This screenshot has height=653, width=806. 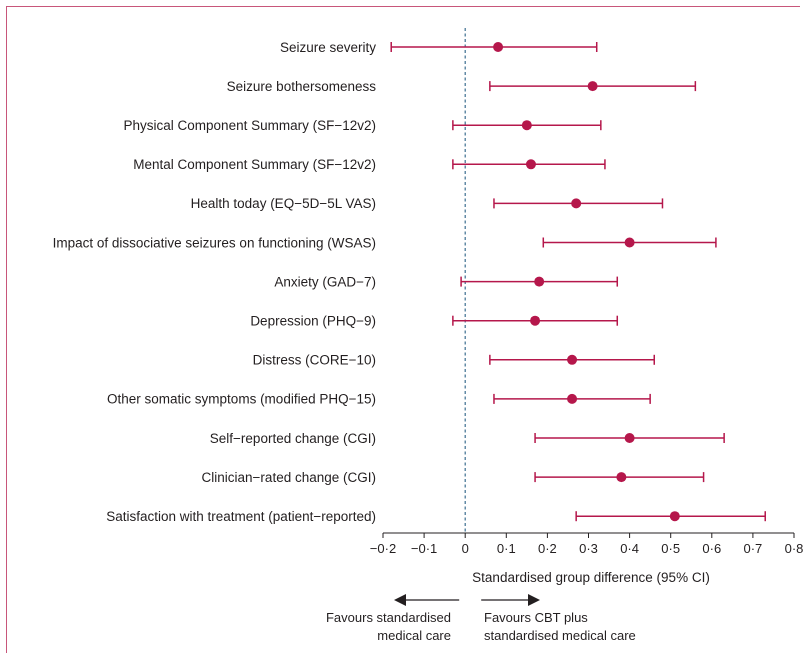 I want to click on row-label: Seizure severity, so click(x=328, y=47).